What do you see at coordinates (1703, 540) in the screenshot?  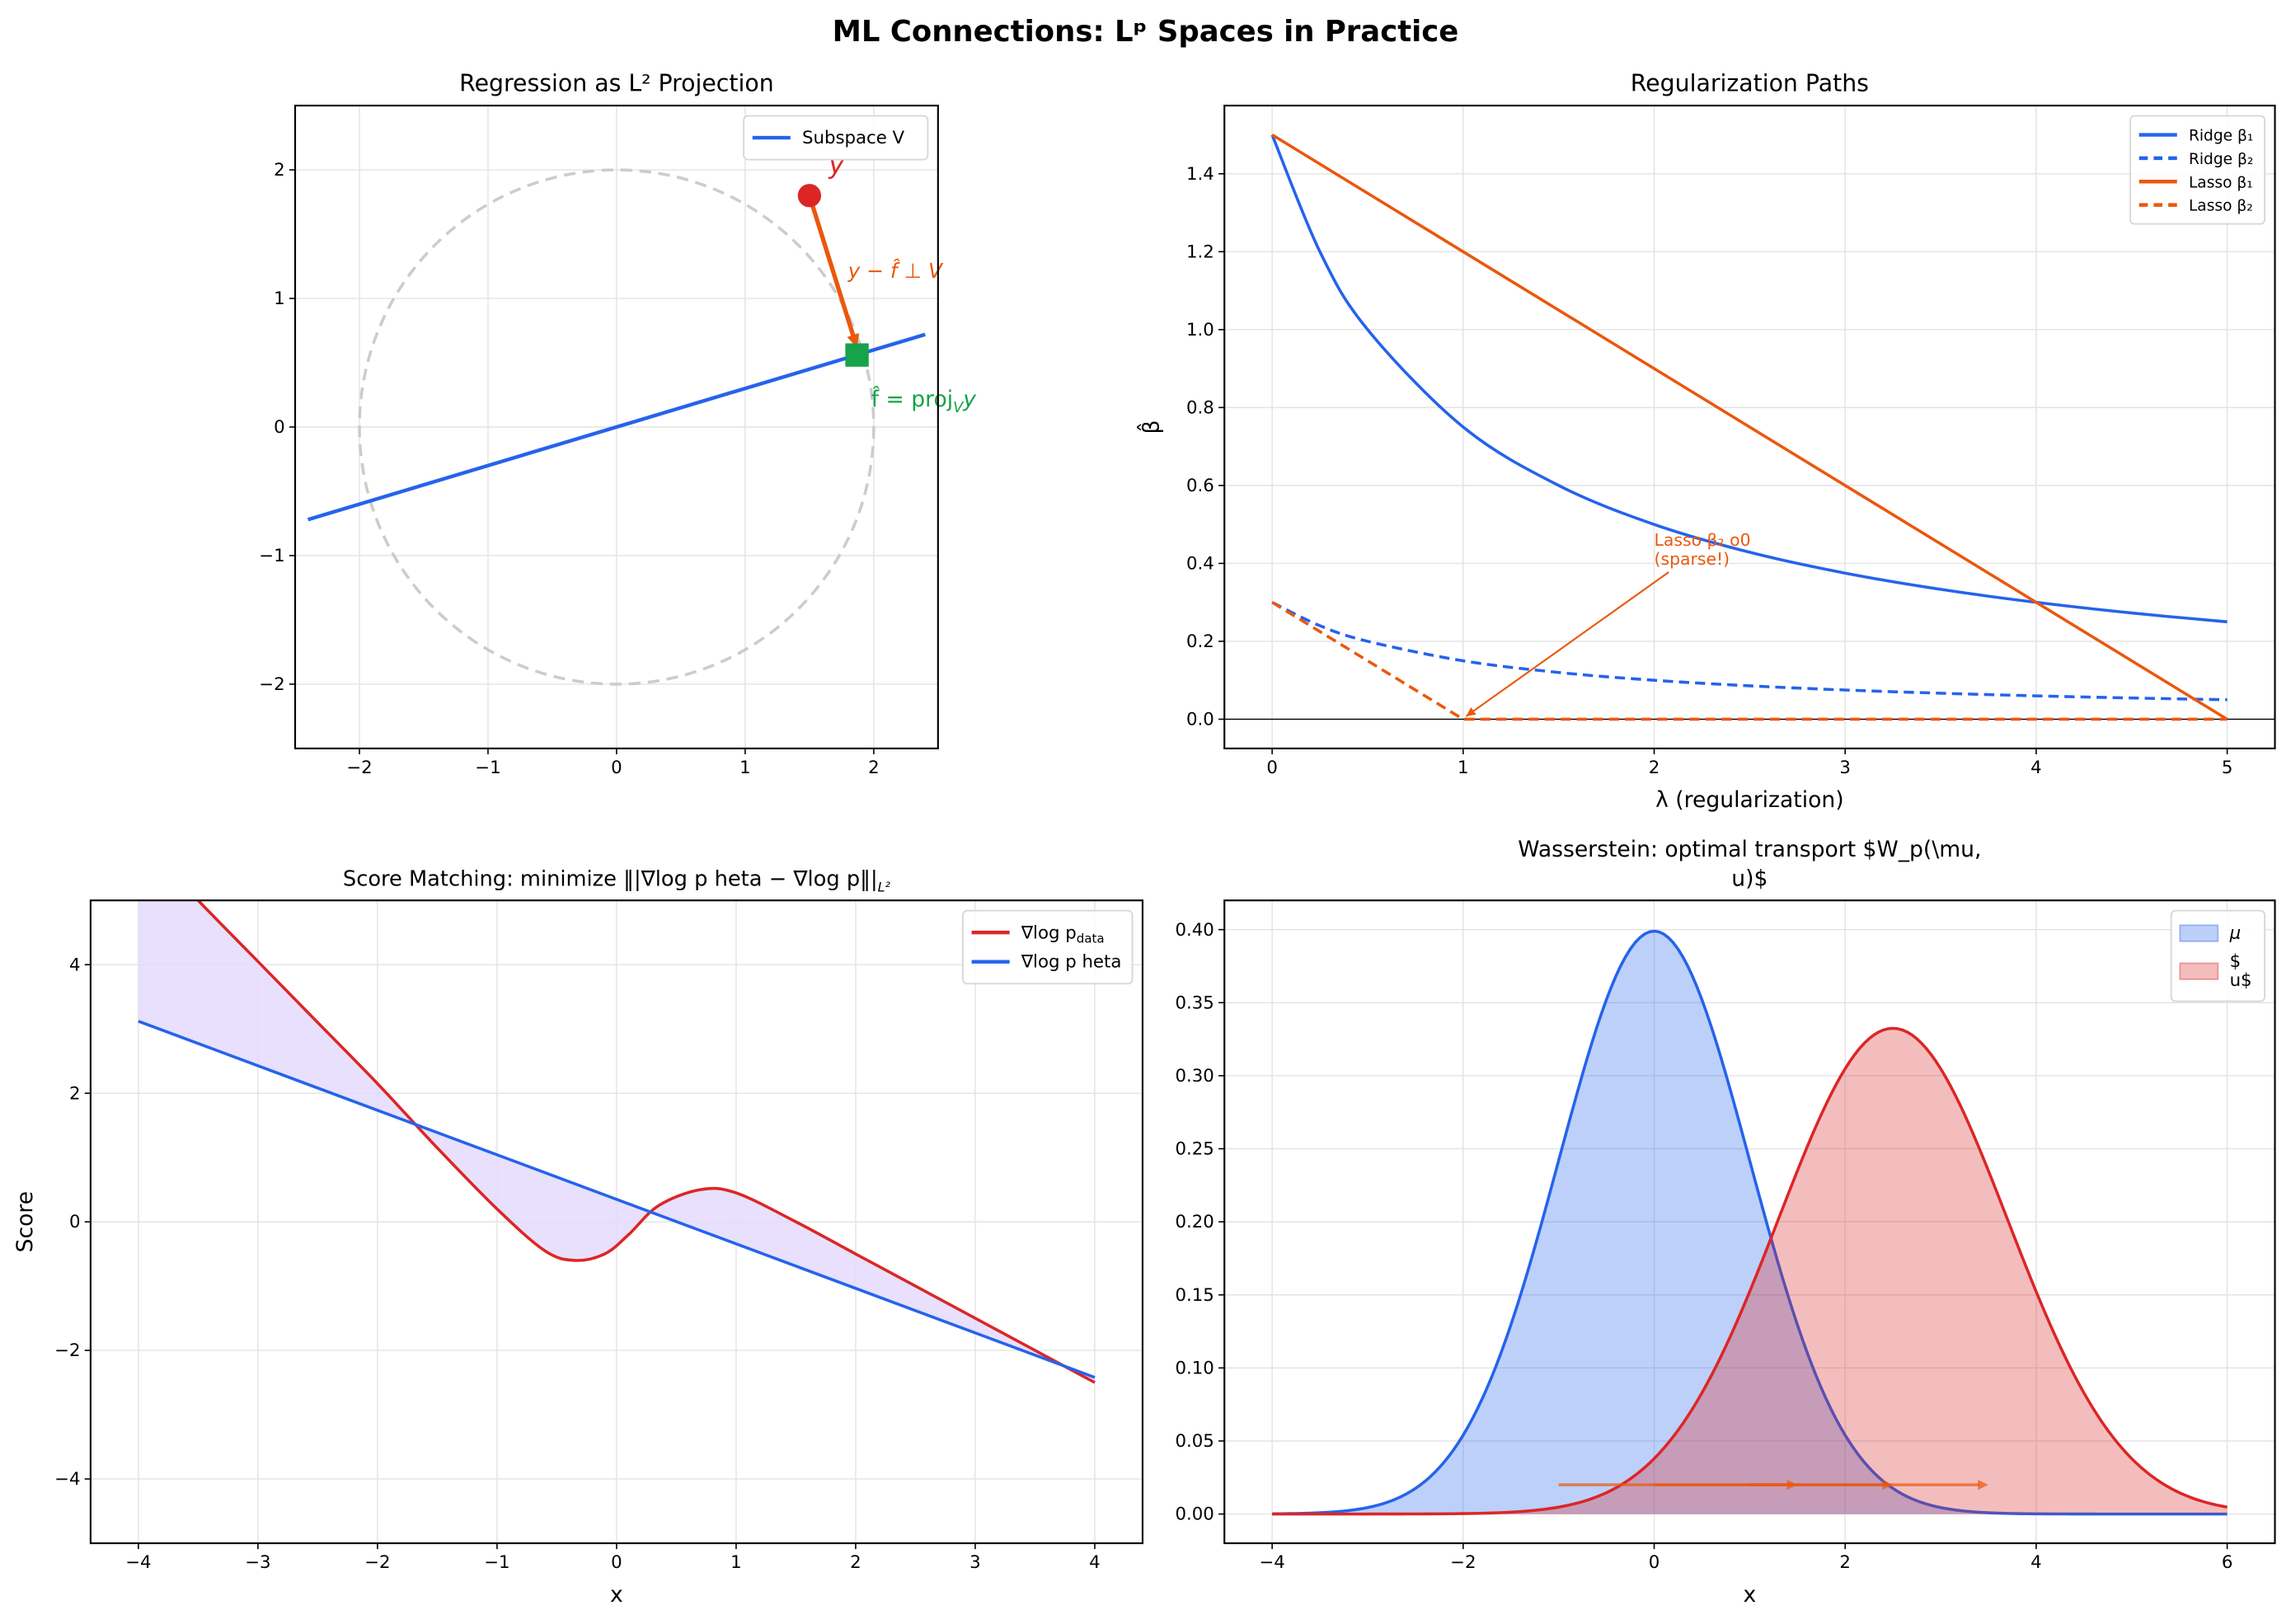 I see `annotation-text: Lasso β₂ o0` at bounding box center [1703, 540].